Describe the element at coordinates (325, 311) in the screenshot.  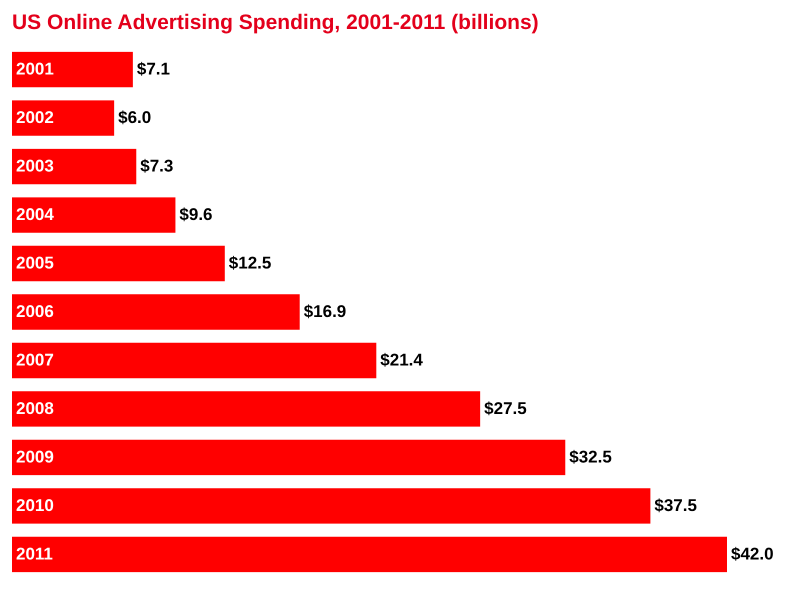
I see `data-label: $16.9` at that location.